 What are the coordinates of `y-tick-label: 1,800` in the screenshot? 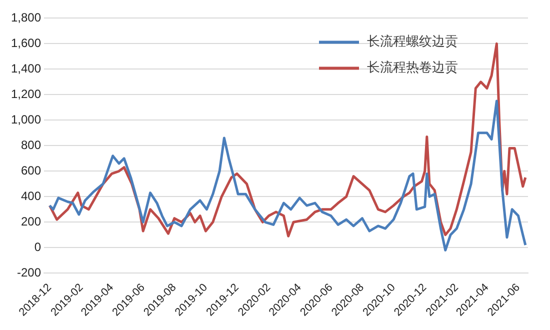 It's located at (26, 17).